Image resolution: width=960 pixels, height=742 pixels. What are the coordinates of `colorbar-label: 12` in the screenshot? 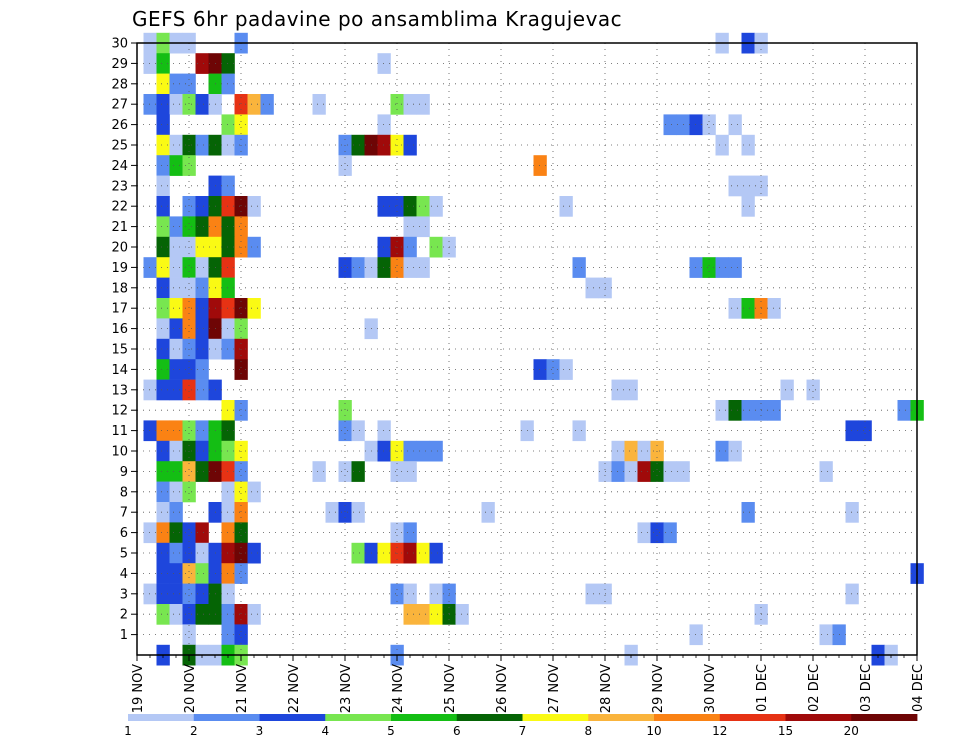 It's located at (719, 731).